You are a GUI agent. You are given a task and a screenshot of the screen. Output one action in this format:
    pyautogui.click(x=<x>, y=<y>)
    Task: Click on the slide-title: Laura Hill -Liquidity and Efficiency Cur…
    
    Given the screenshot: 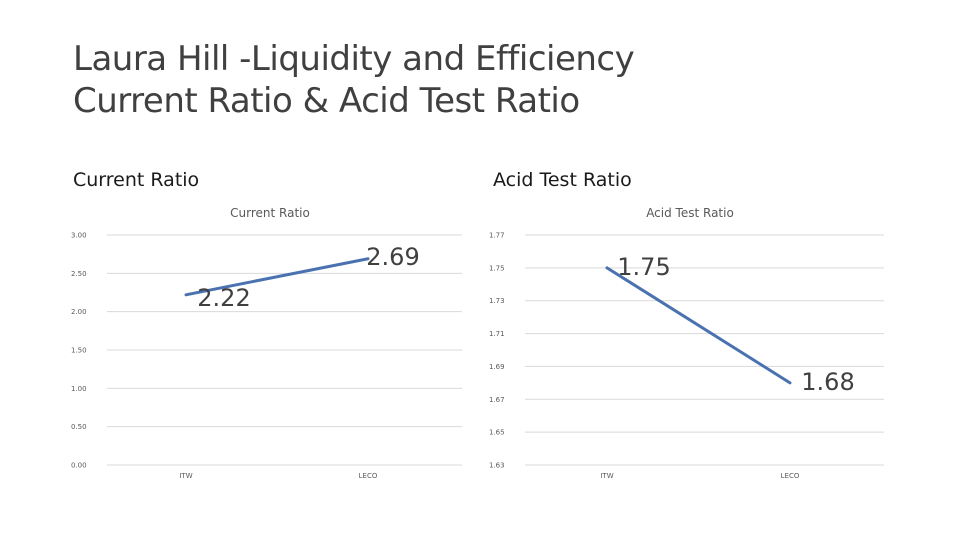 What is the action you would take?
    pyautogui.click(x=354, y=80)
    